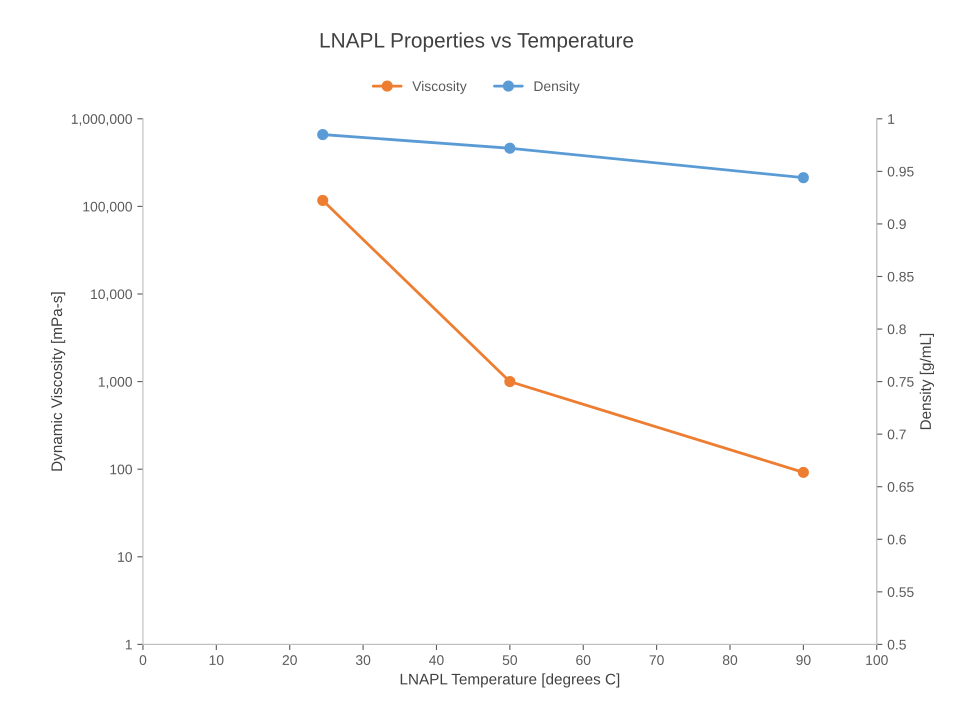 Image resolution: width=953 pixels, height=720 pixels. I want to click on y2-tick-label: 0.5, so click(897, 645).